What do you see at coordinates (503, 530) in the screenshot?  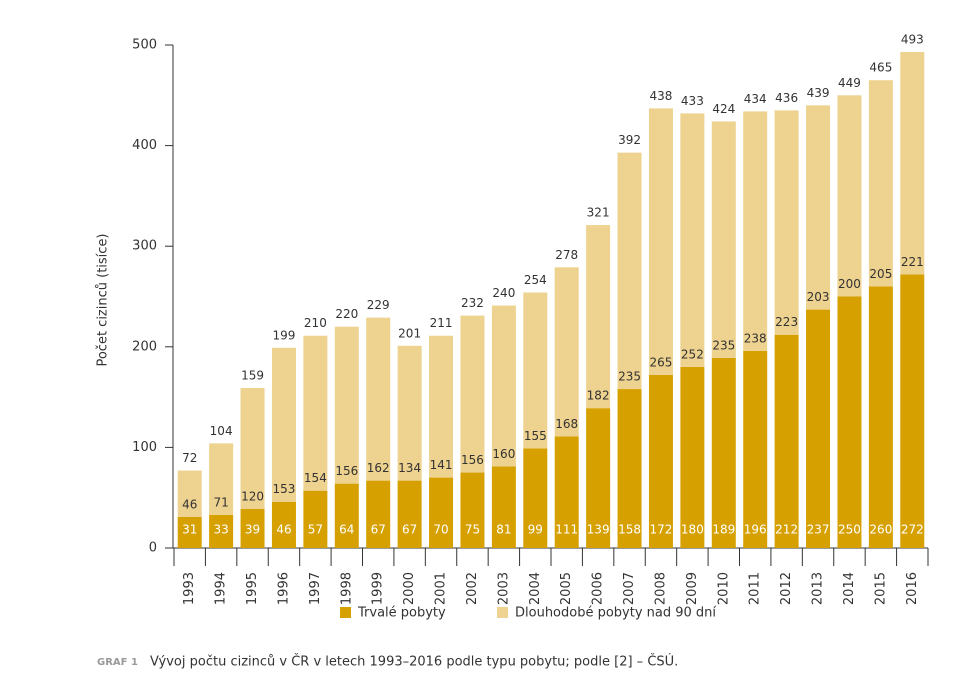 I see `segment-label: 81` at bounding box center [503, 530].